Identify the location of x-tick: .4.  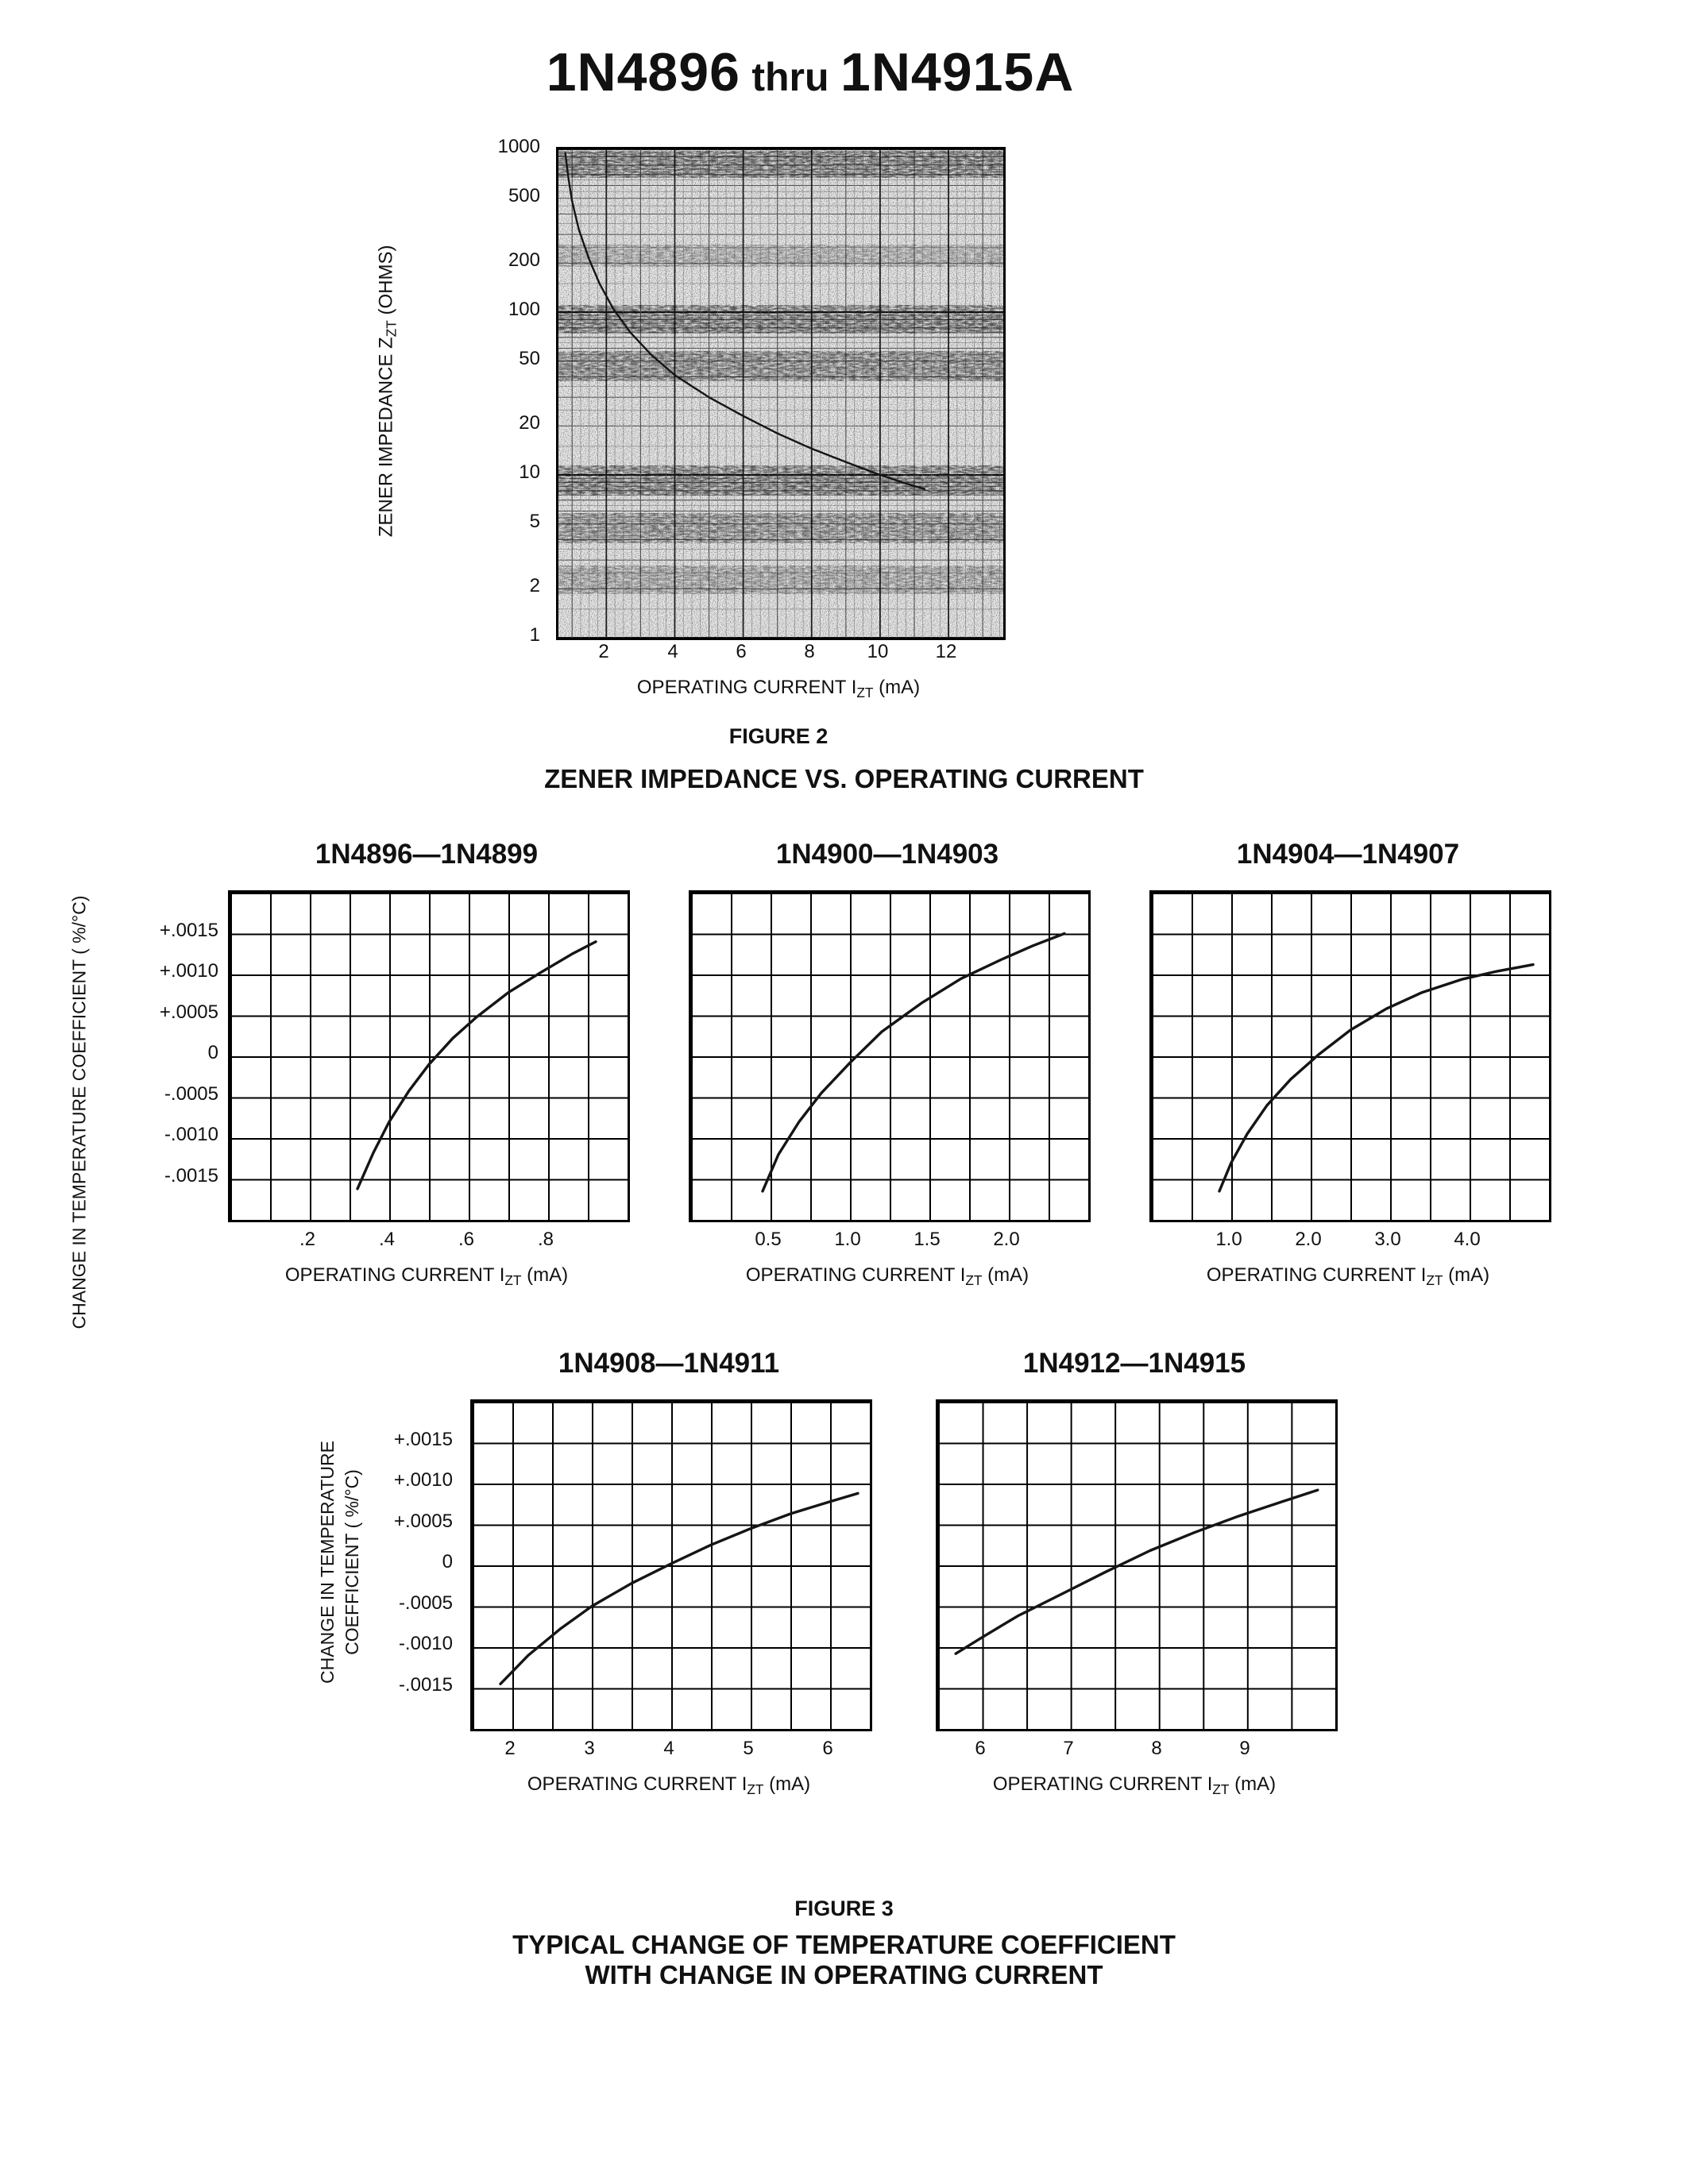
(387, 1239).